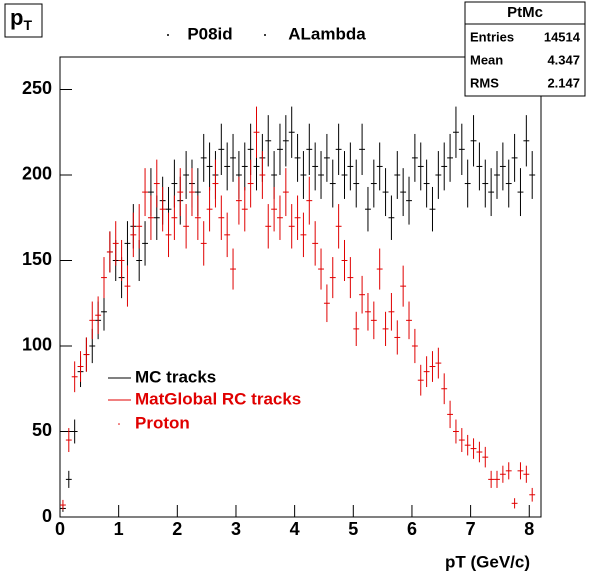 The width and height of the screenshot is (596, 574). Describe the element at coordinates (562, 36) in the screenshot. I see `stats-value: 14514` at that location.